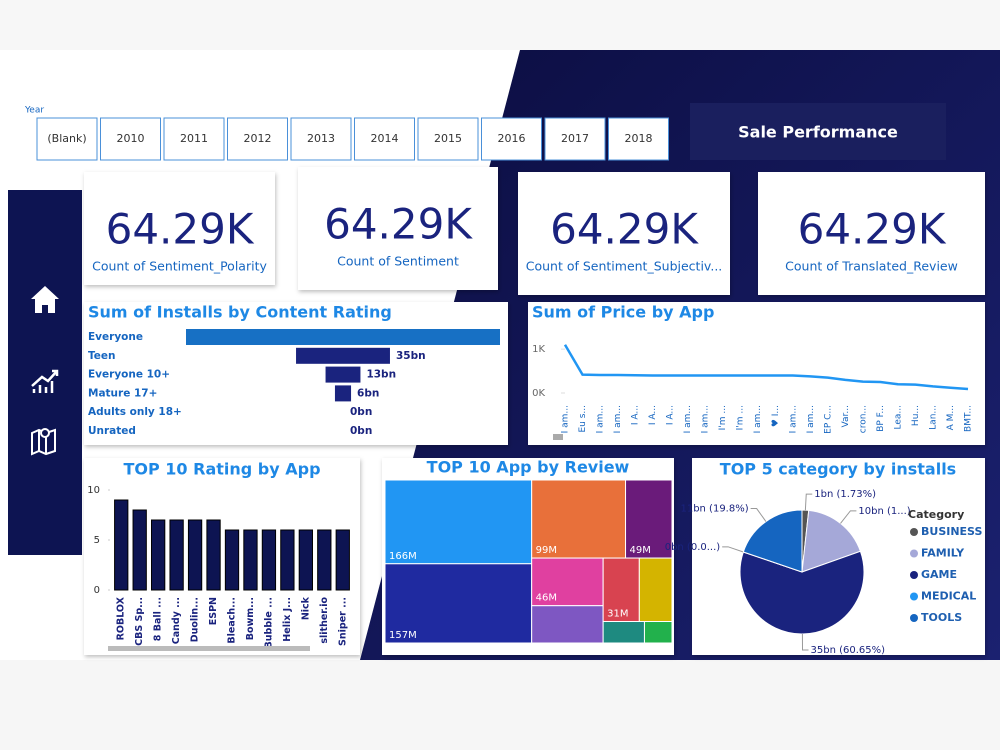 This screenshot has width=1000, height=750. I want to click on chart-title: TOP 5 category by installs, so click(838, 469).